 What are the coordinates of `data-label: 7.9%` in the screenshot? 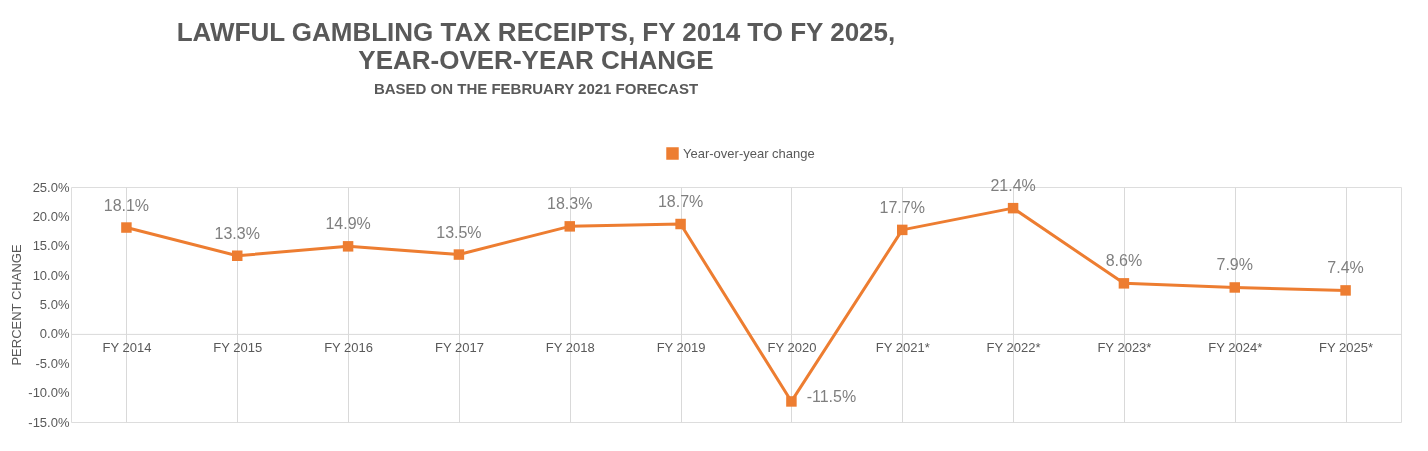 It's located at (1234, 265).